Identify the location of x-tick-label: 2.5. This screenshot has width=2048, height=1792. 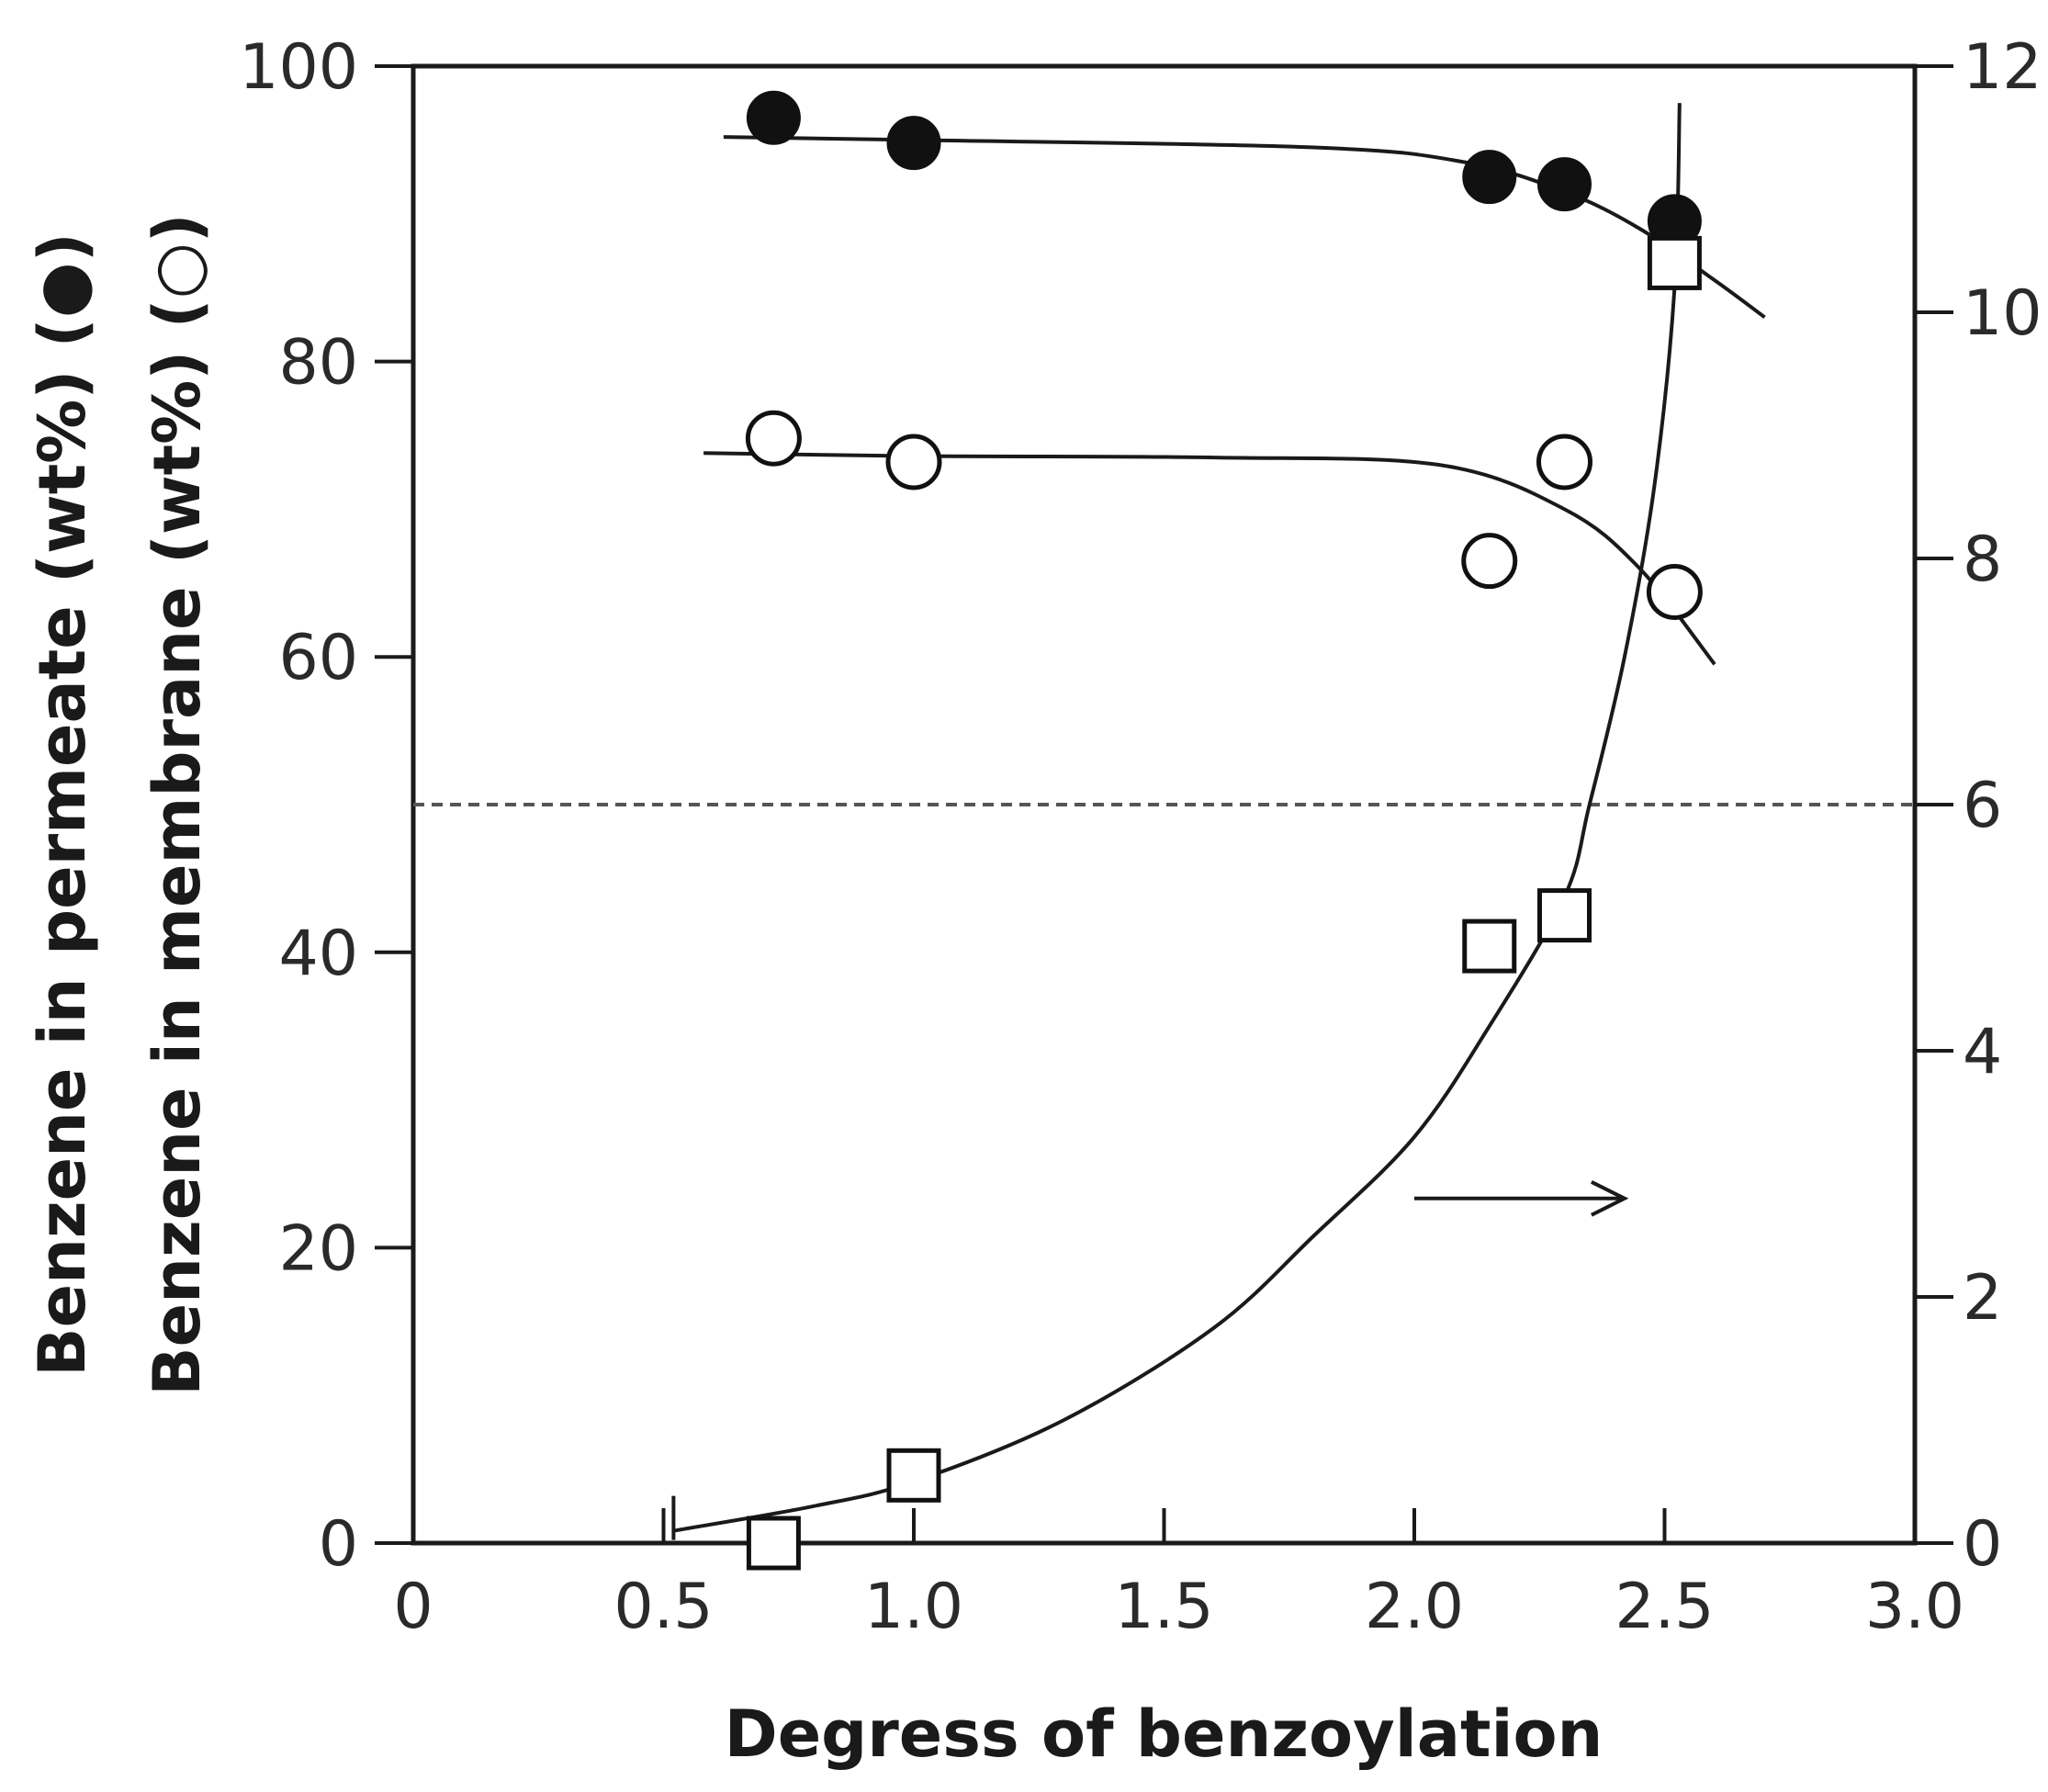
(1664, 1607).